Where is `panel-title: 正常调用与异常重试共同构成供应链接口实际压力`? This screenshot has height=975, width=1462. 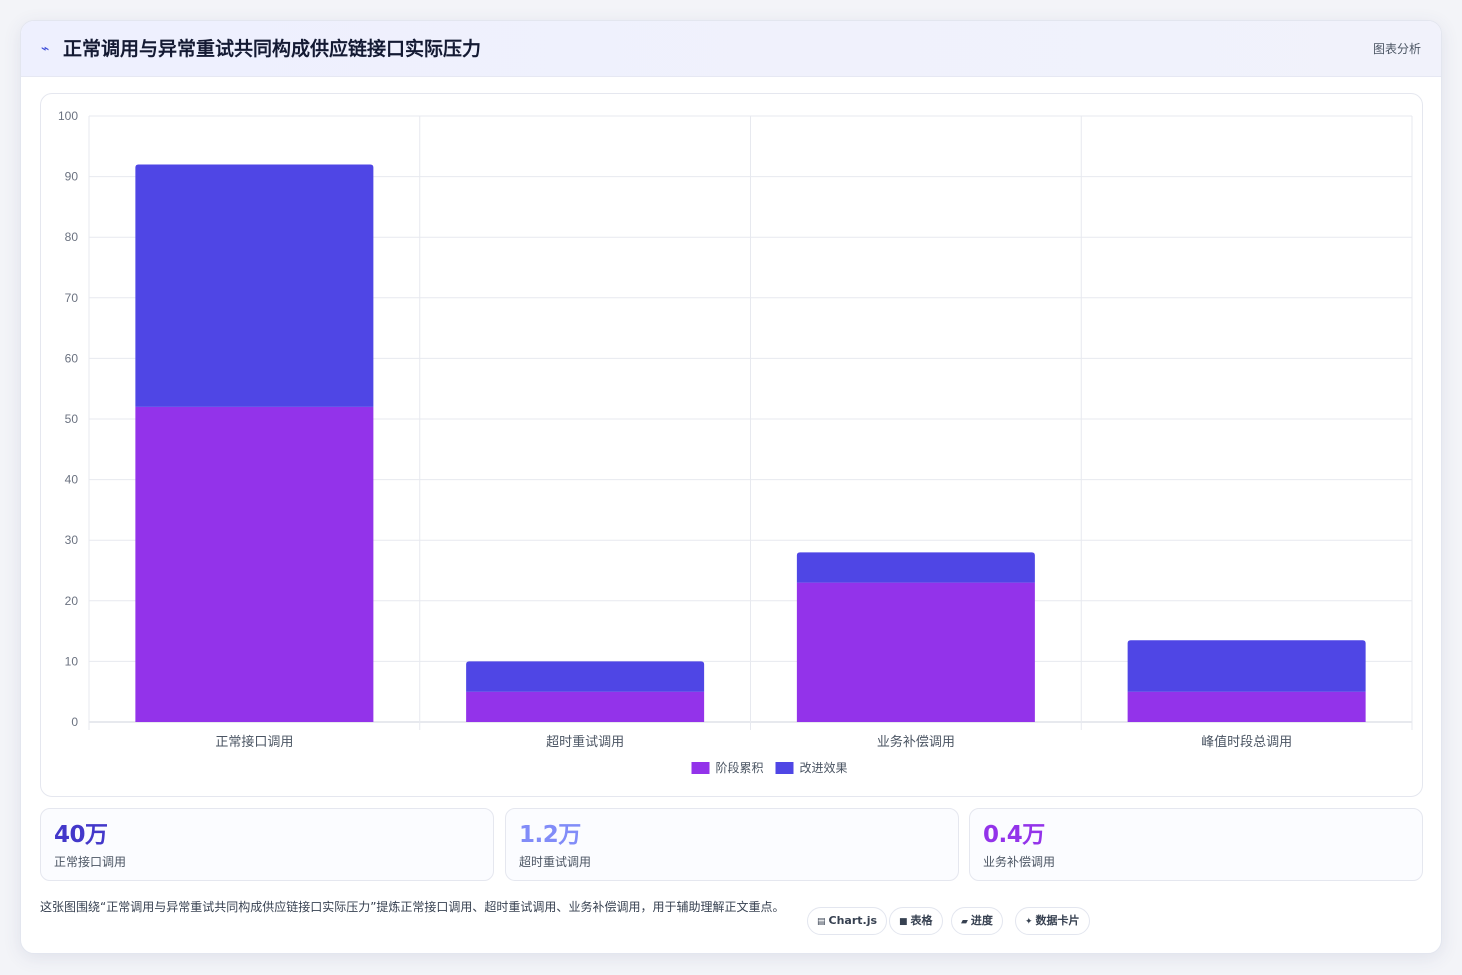
panel-title: 正常调用与异常重试共同构成供应链接口实际压力 is located at coordinates (272, 49).